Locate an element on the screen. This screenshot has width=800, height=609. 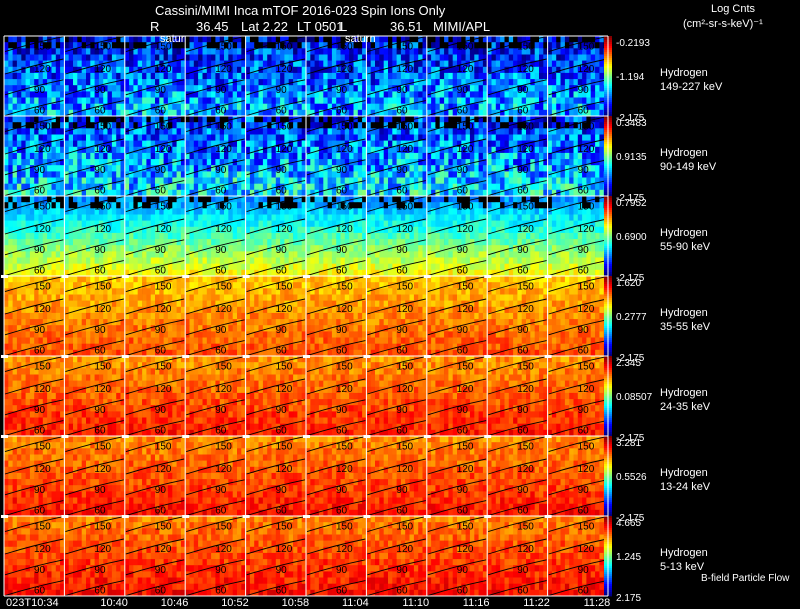
local-time: LT 0501 is located at coordinates (320, 26).